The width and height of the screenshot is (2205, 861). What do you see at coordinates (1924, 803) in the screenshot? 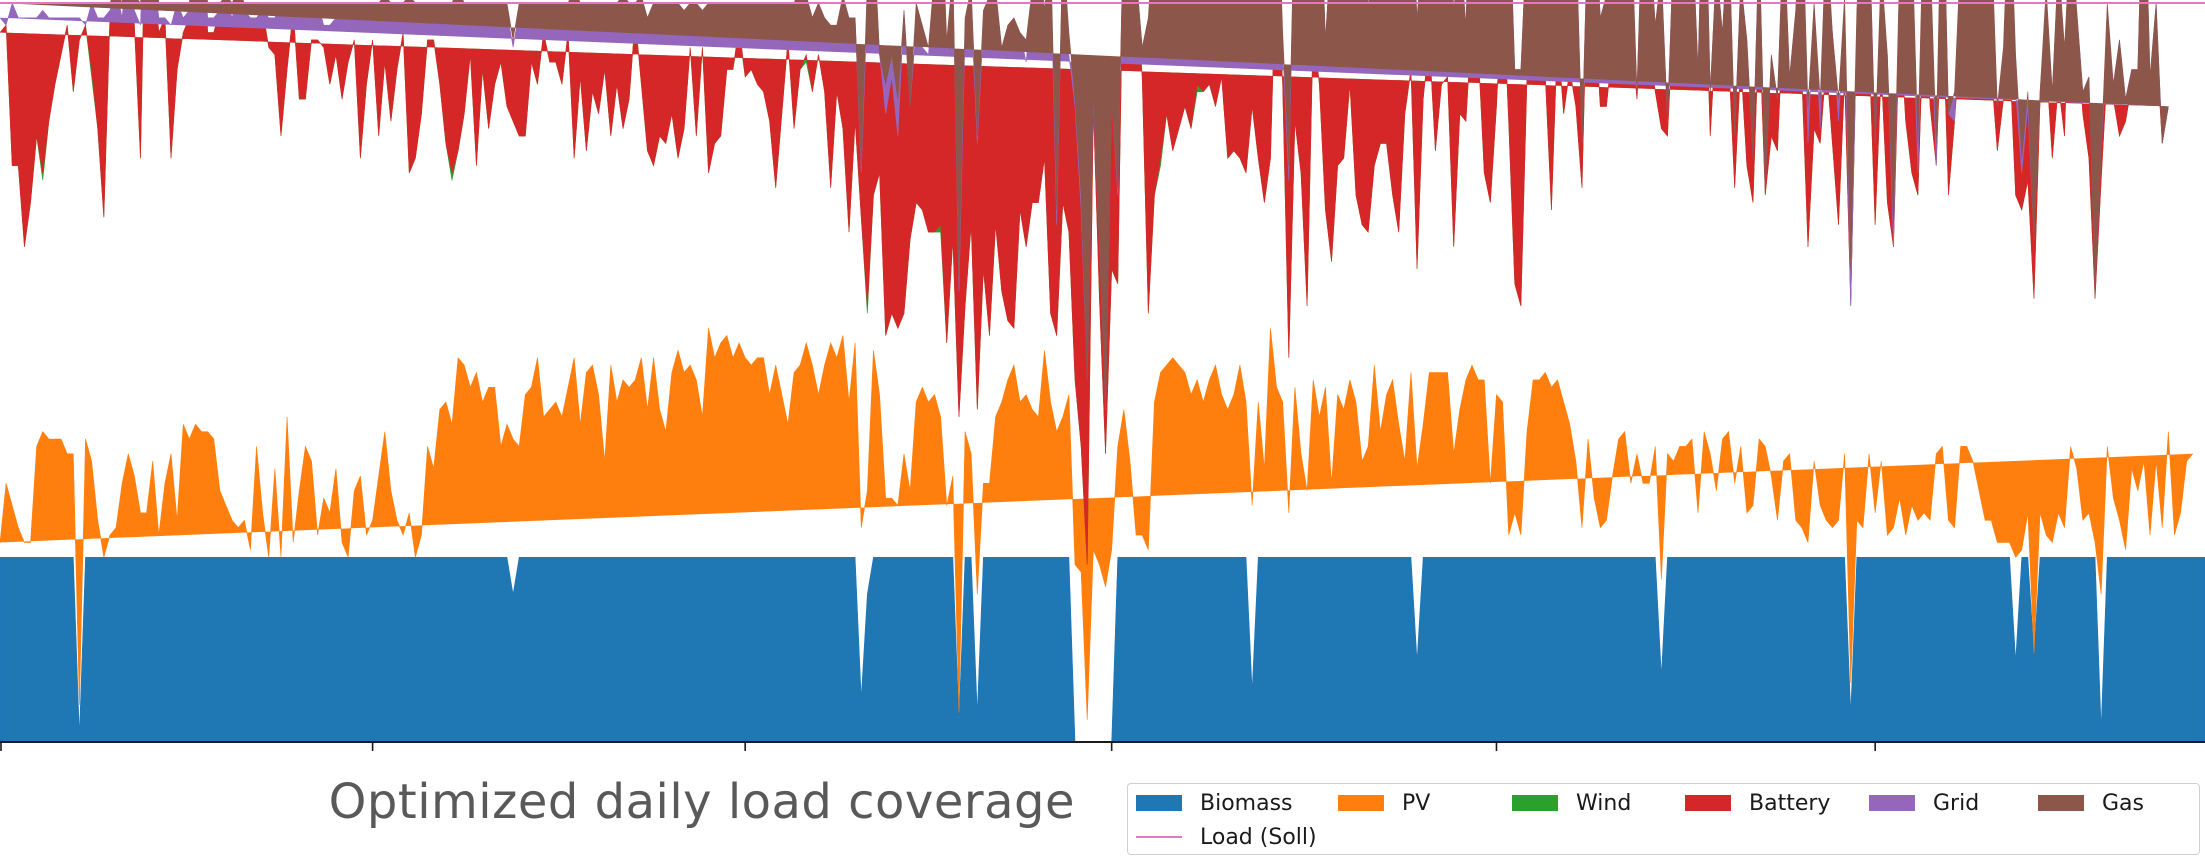
I see `legend-item-grid: Grid` at bounding box center [1924, 803].